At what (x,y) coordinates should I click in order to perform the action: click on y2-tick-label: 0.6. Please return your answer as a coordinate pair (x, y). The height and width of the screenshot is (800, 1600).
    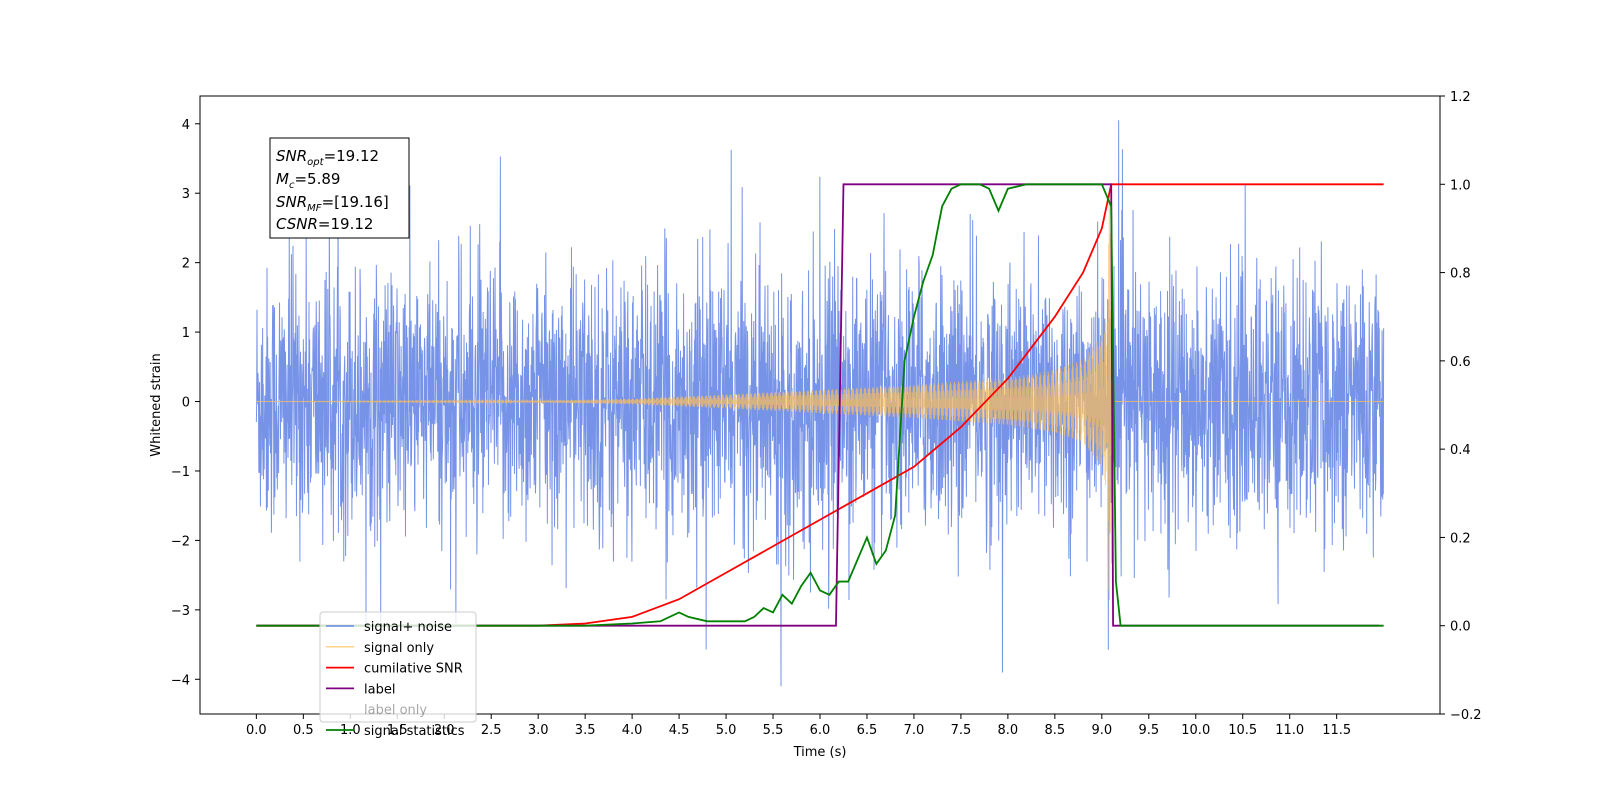
    Looking at the image, I should click on (1460, 362).